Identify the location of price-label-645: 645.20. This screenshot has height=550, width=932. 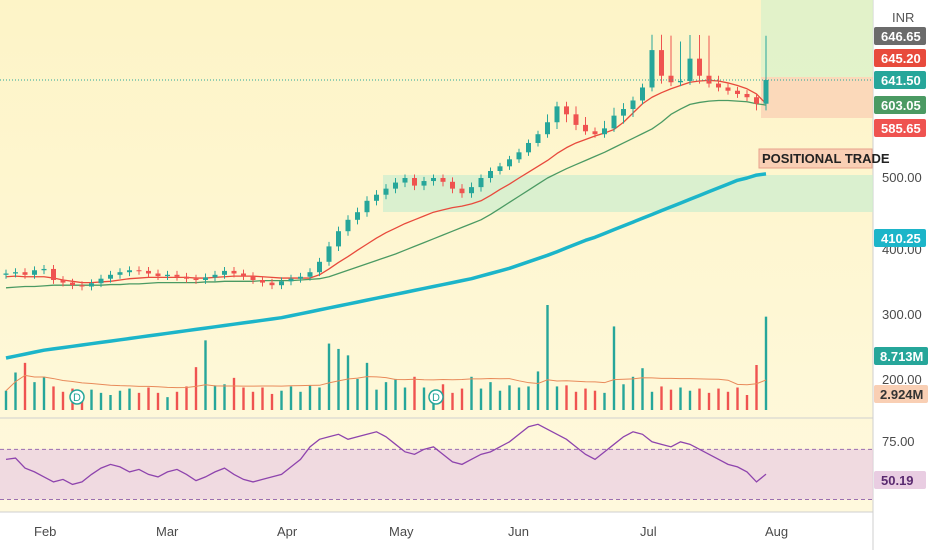
(901, 58).